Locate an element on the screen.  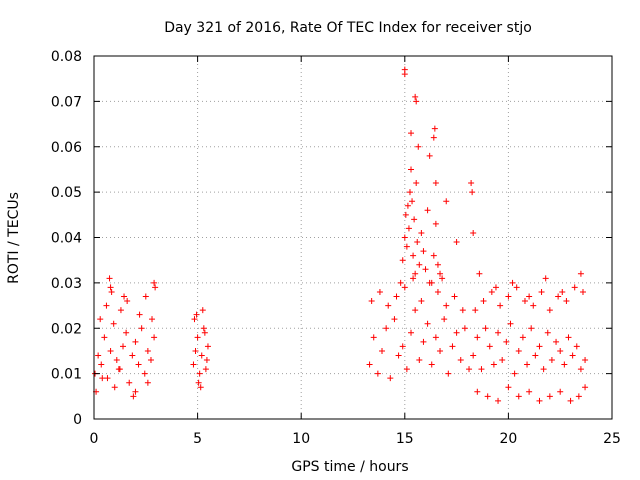
x-tick-label: 15 is located at coordinates (405, 439).